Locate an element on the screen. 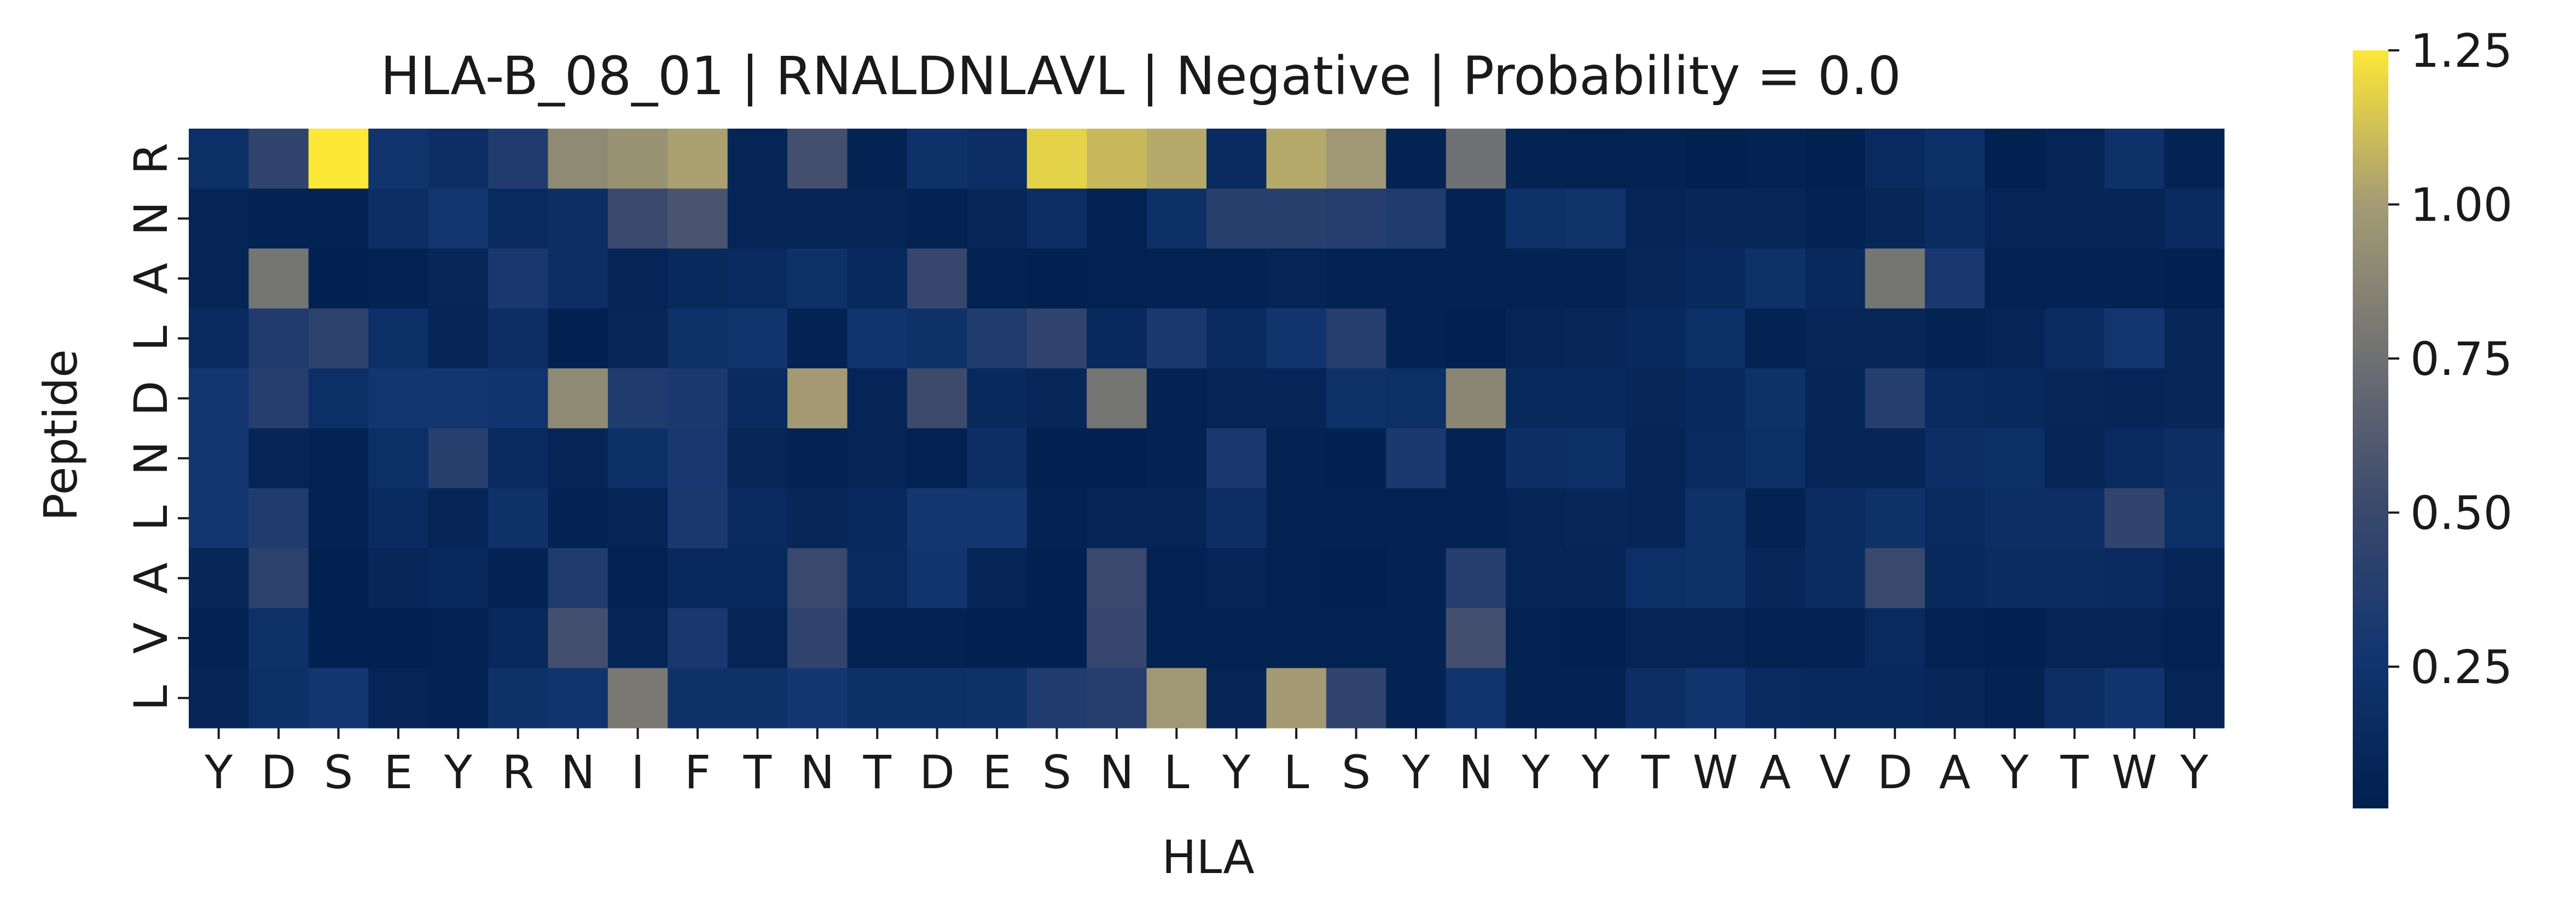 This screenshot has width=2576, height=919. colorbar-tick-label: 0.75 is located at coordinates (2461, 359).